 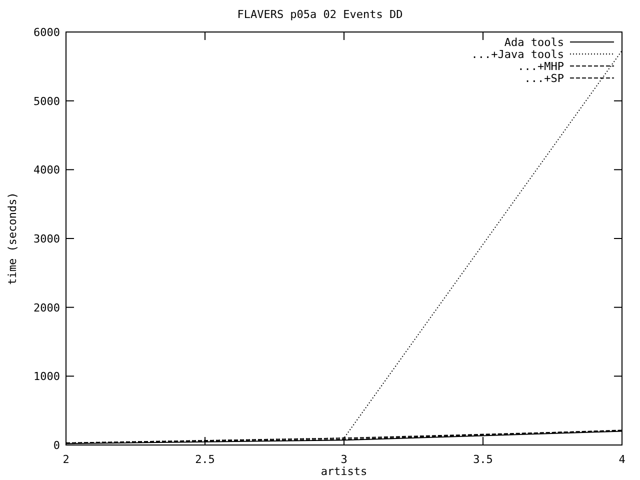 I want to click on y-tick-label: 4000, so click(x=47, y=170).